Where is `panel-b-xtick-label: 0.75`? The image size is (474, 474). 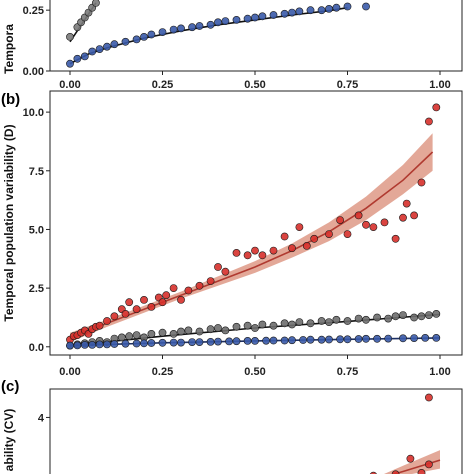 panel-b-xtick-label: 0.75 is located at coordinates (347, 372).